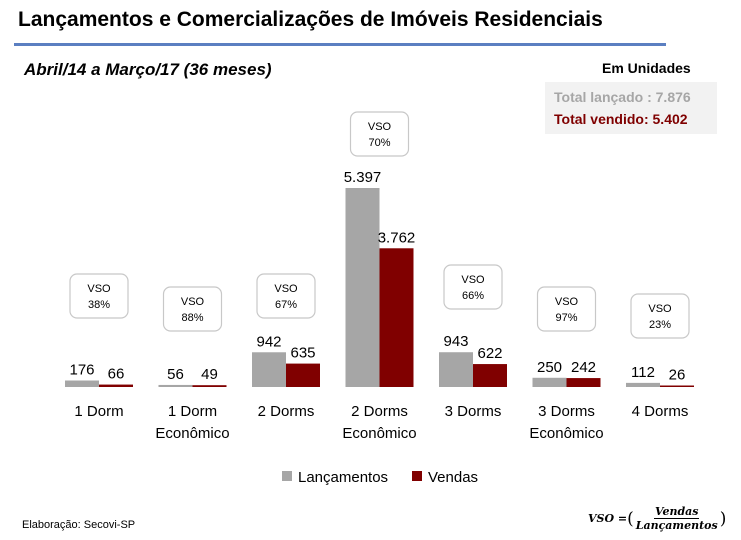  I want to click on data-label: 250, so click(549, 367).